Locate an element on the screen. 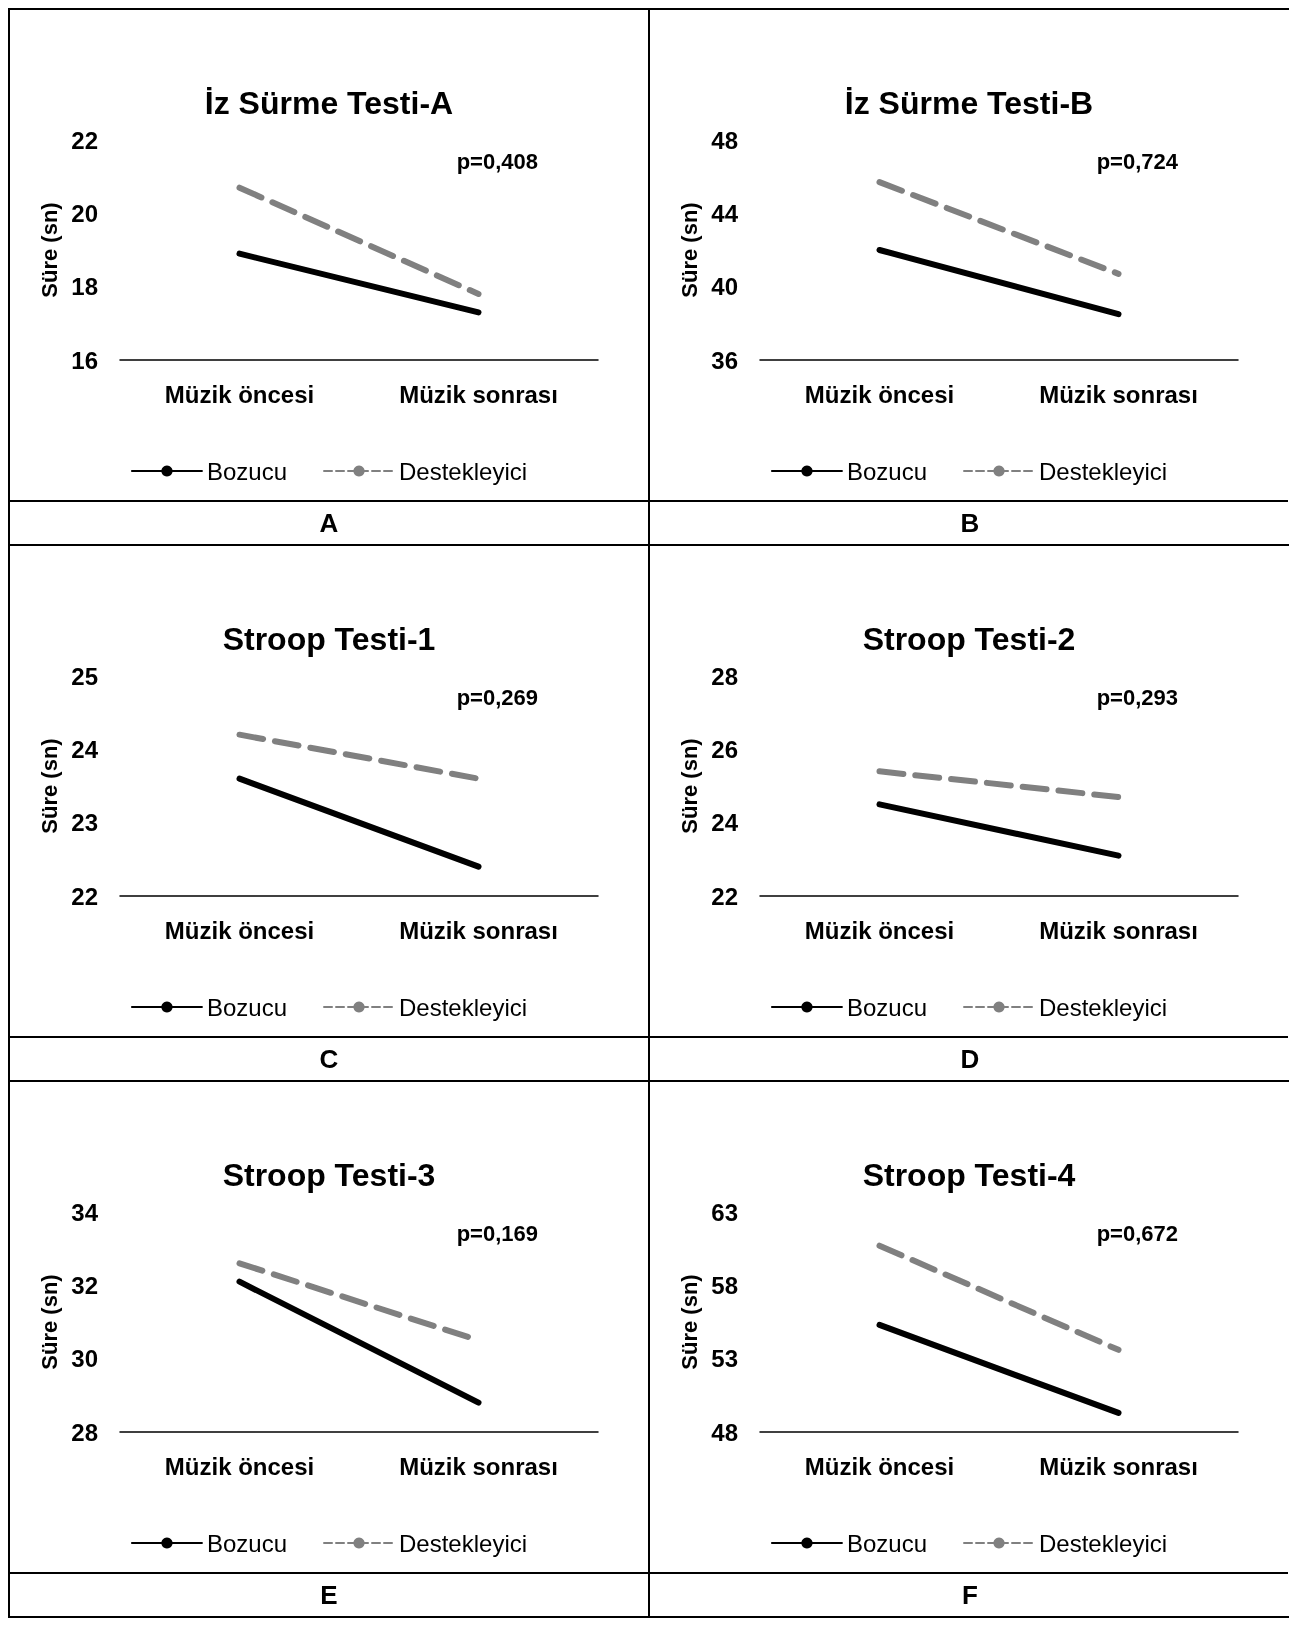 The height and width of the screenshot is (1640, 1289). chart-title: Stroop Testi-2 is located at coordinates (969, 639).